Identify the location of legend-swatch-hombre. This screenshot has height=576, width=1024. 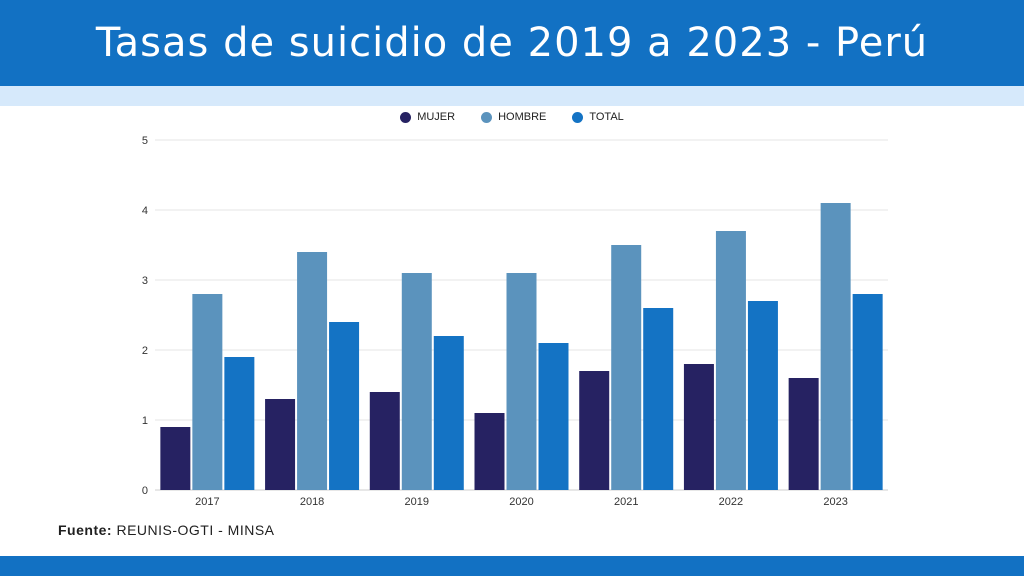
(487, 117).